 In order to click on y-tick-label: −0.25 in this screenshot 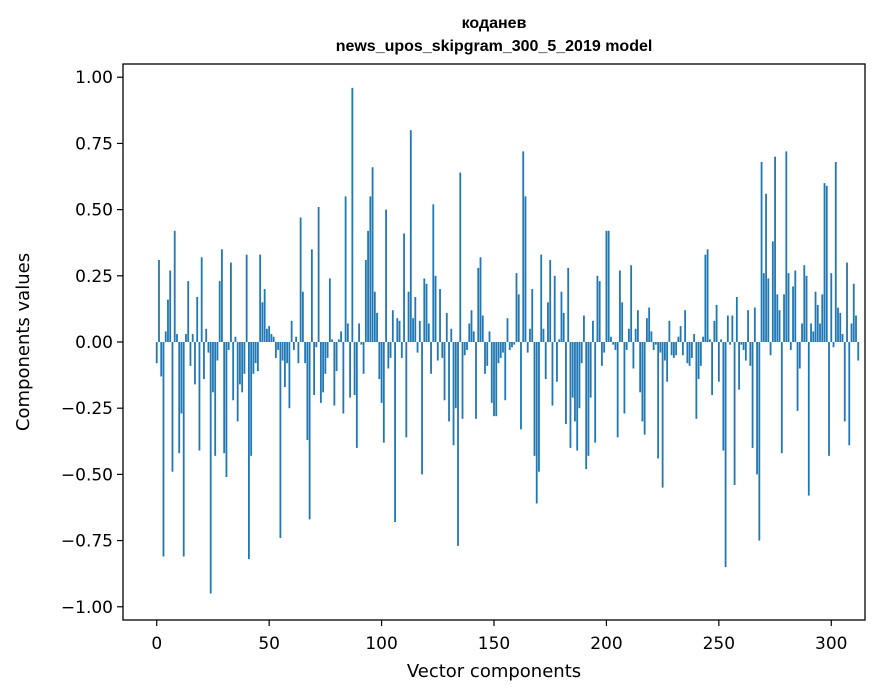, I will do `click(87, 409)`.